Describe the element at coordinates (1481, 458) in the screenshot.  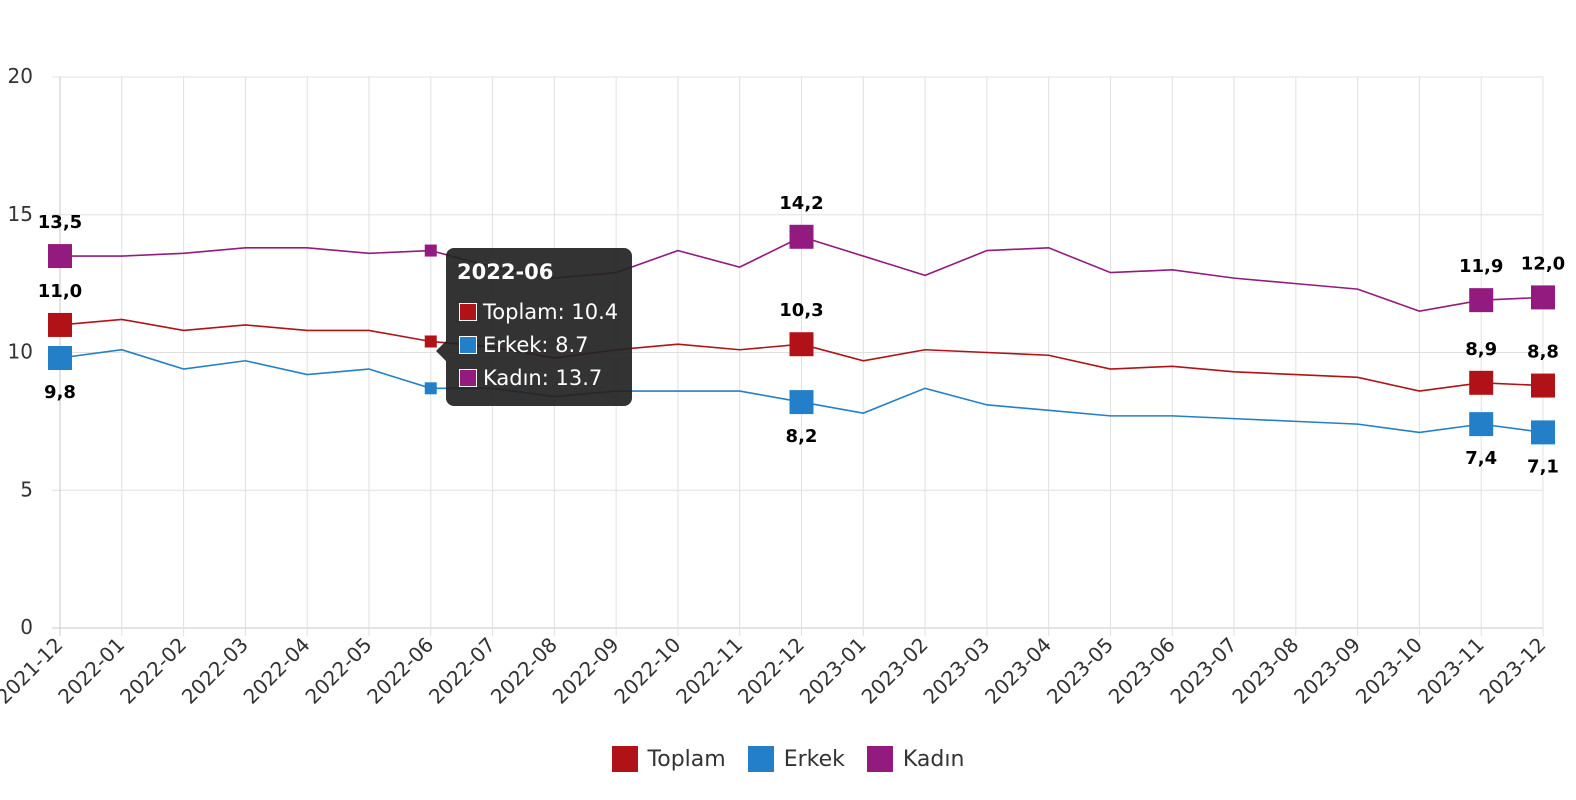
I see `data-label: 7,4` at that location.